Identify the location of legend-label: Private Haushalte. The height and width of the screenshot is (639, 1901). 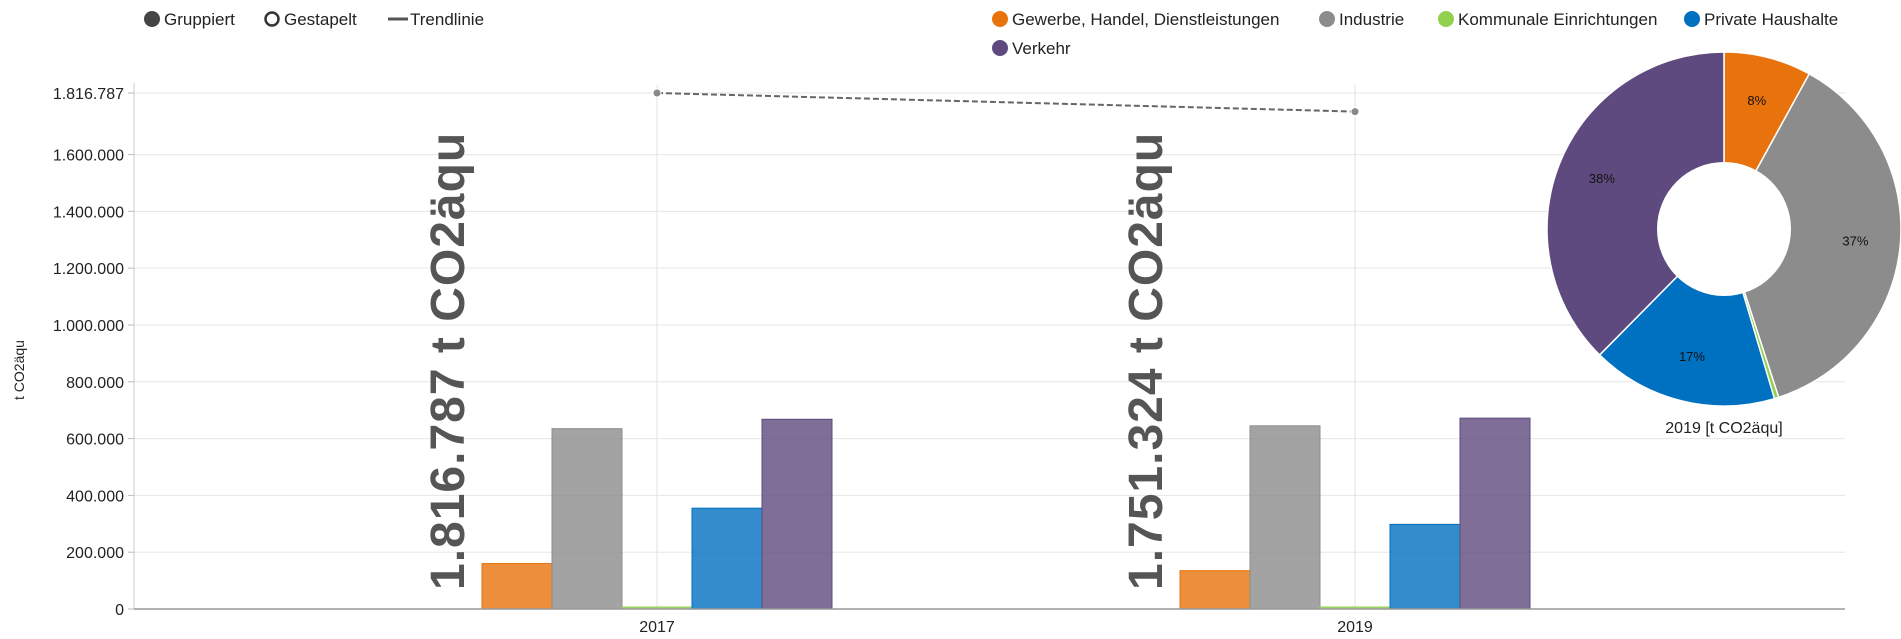
(1771, 19).